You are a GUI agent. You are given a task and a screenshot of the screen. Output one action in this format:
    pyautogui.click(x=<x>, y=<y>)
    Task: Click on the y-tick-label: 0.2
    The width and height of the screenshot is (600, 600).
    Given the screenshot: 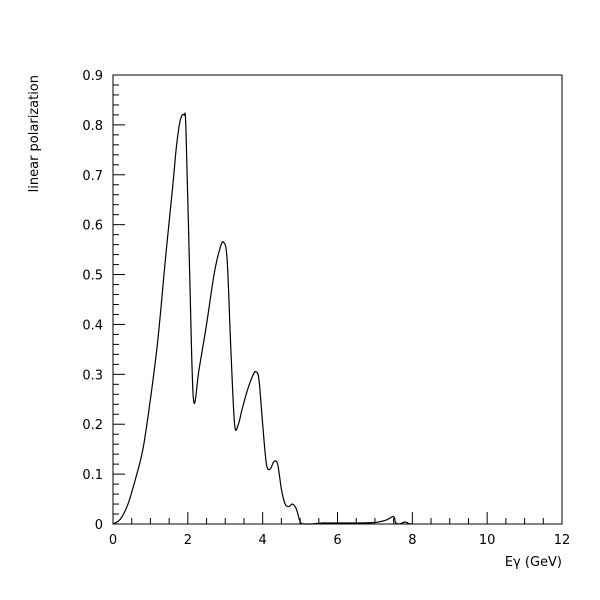 What is the action you would take?
    pyautogui.click(x=92, y=425)
    